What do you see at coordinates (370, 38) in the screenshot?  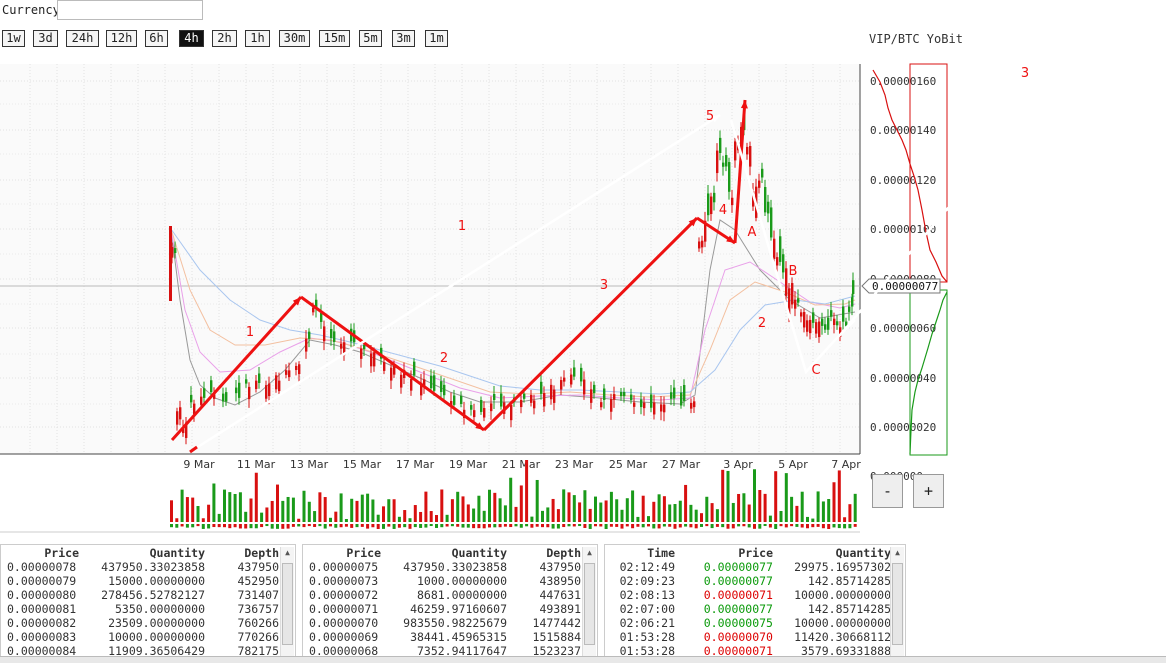 I see `timeframe-button-5m: 5m` at bounding box center [370, 38].